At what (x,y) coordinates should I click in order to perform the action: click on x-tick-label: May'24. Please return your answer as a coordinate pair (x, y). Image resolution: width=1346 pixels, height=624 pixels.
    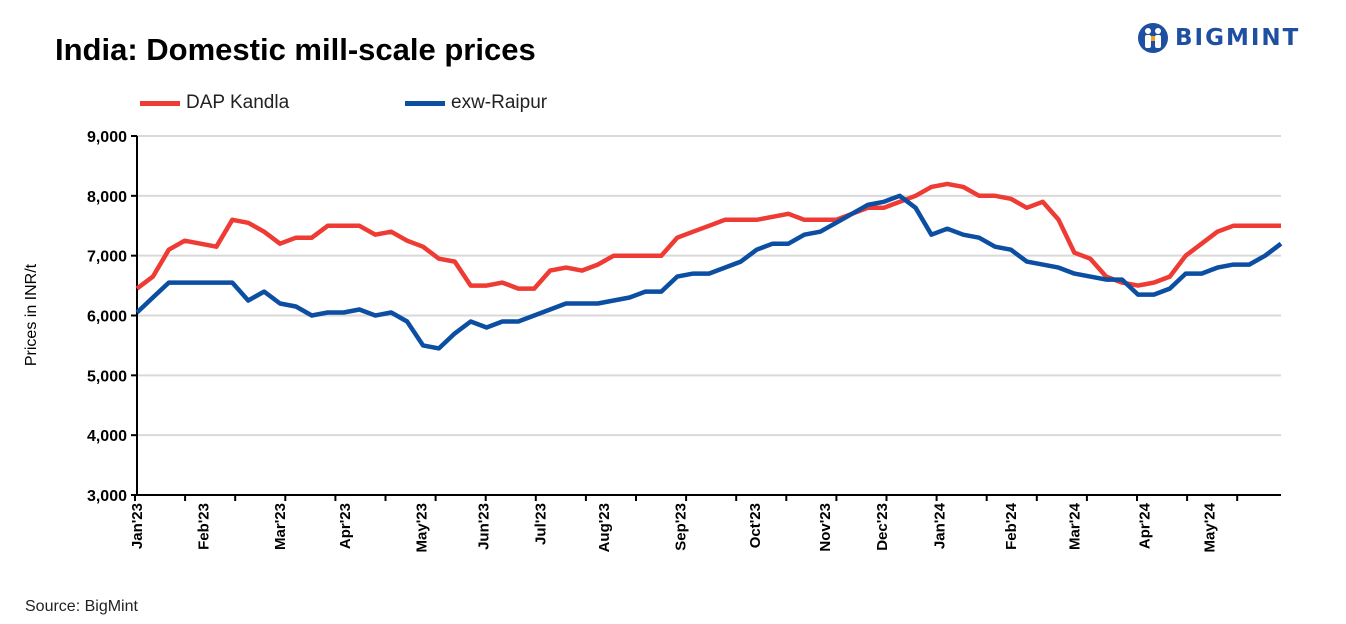
    Looking at the image, I should click on (1210, 527).